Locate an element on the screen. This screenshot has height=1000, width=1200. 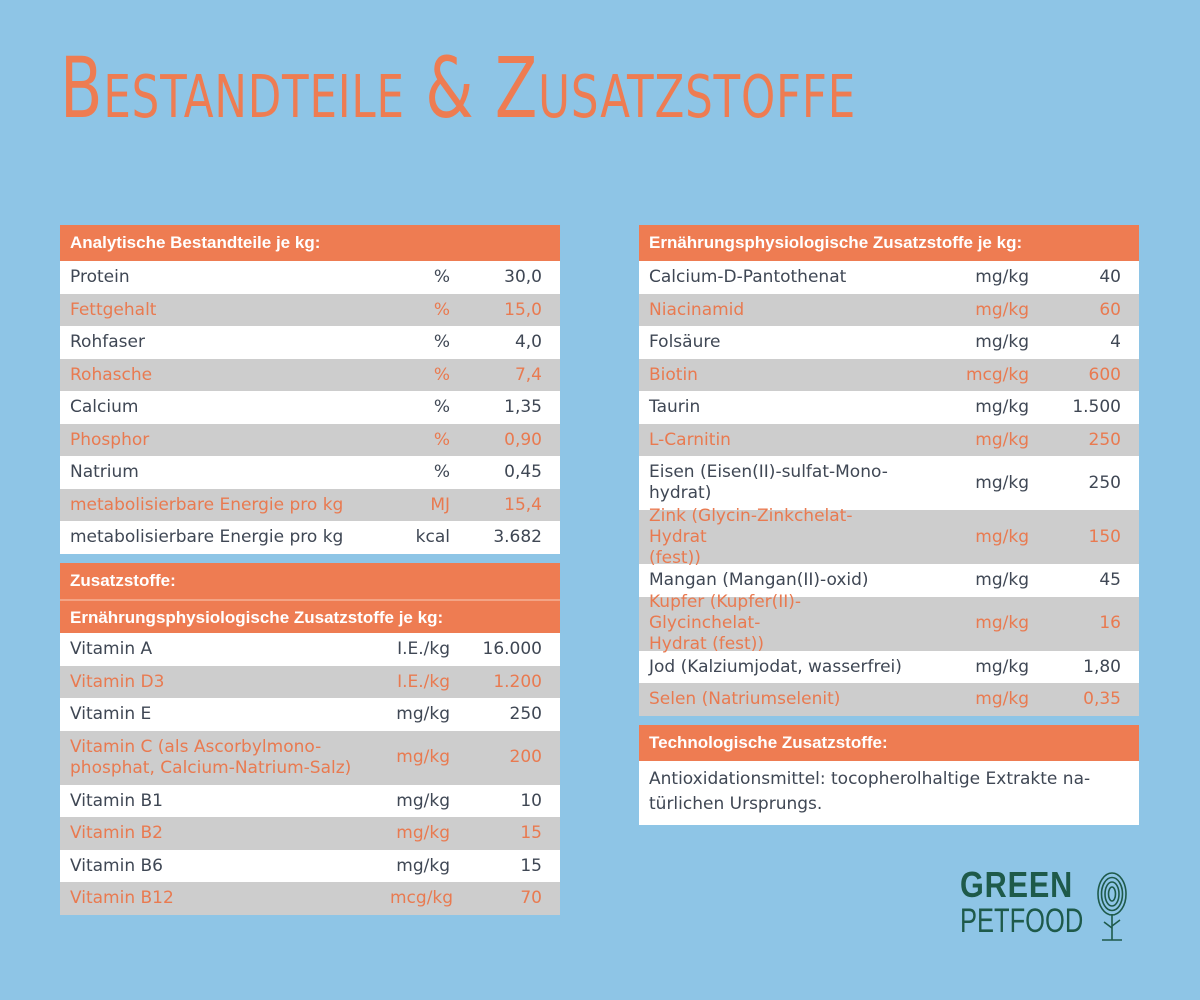
row-value: 40 is located at coordinates (1110, 277).